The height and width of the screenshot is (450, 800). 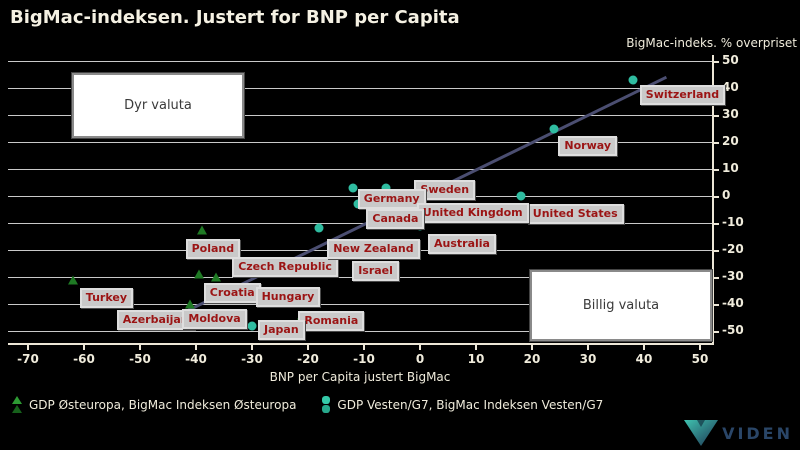 What do you see at coordinates (733, 222) in the screenshot?
I see `y-tick-label: -10` at bounding box center [733, 222].